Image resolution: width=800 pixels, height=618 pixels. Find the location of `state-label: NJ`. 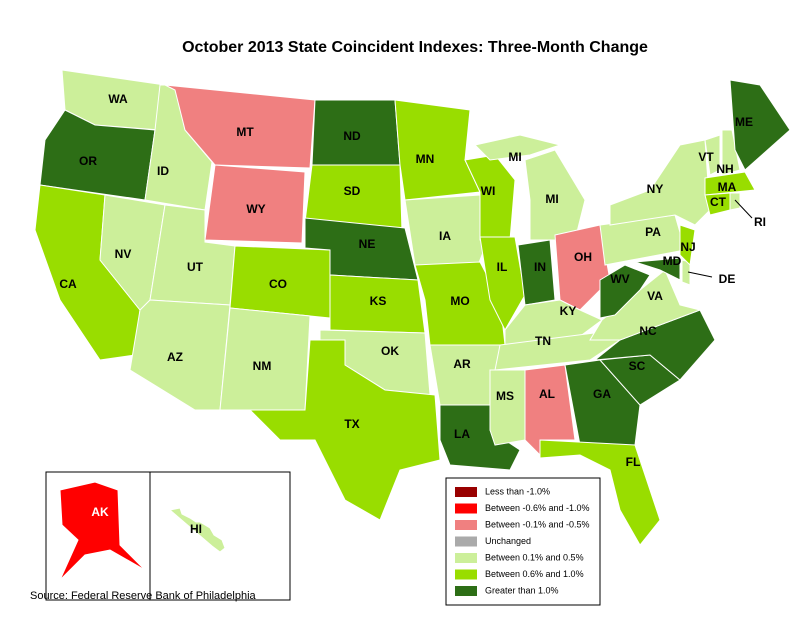

state-label: NJ is located at coordinates (687, 247).